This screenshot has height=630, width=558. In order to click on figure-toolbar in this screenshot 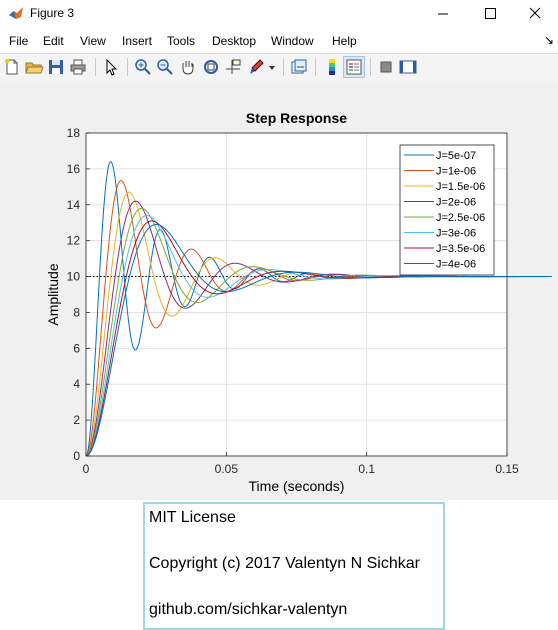, I will do `click(279, 67)`.